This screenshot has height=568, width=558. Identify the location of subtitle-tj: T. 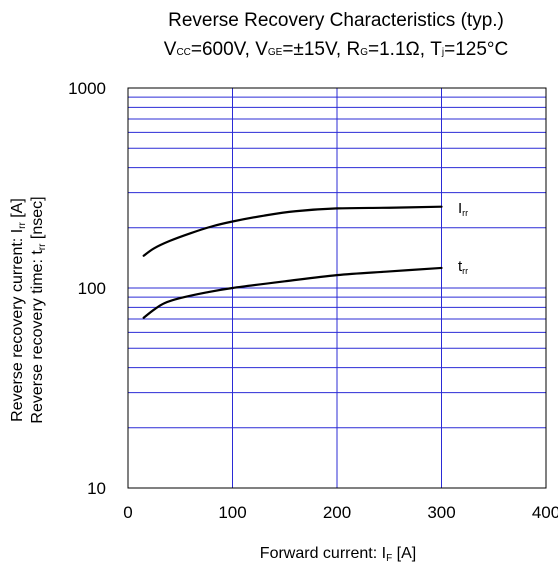
(436, 49).